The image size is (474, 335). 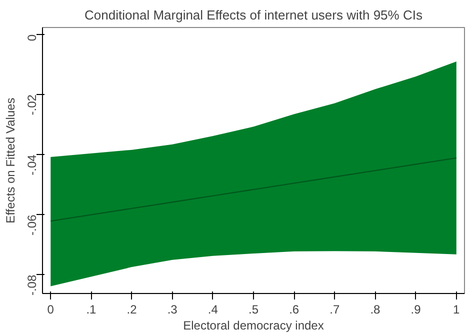 I want to click on y-tick-label: -.04, so click(x=32, y=165).